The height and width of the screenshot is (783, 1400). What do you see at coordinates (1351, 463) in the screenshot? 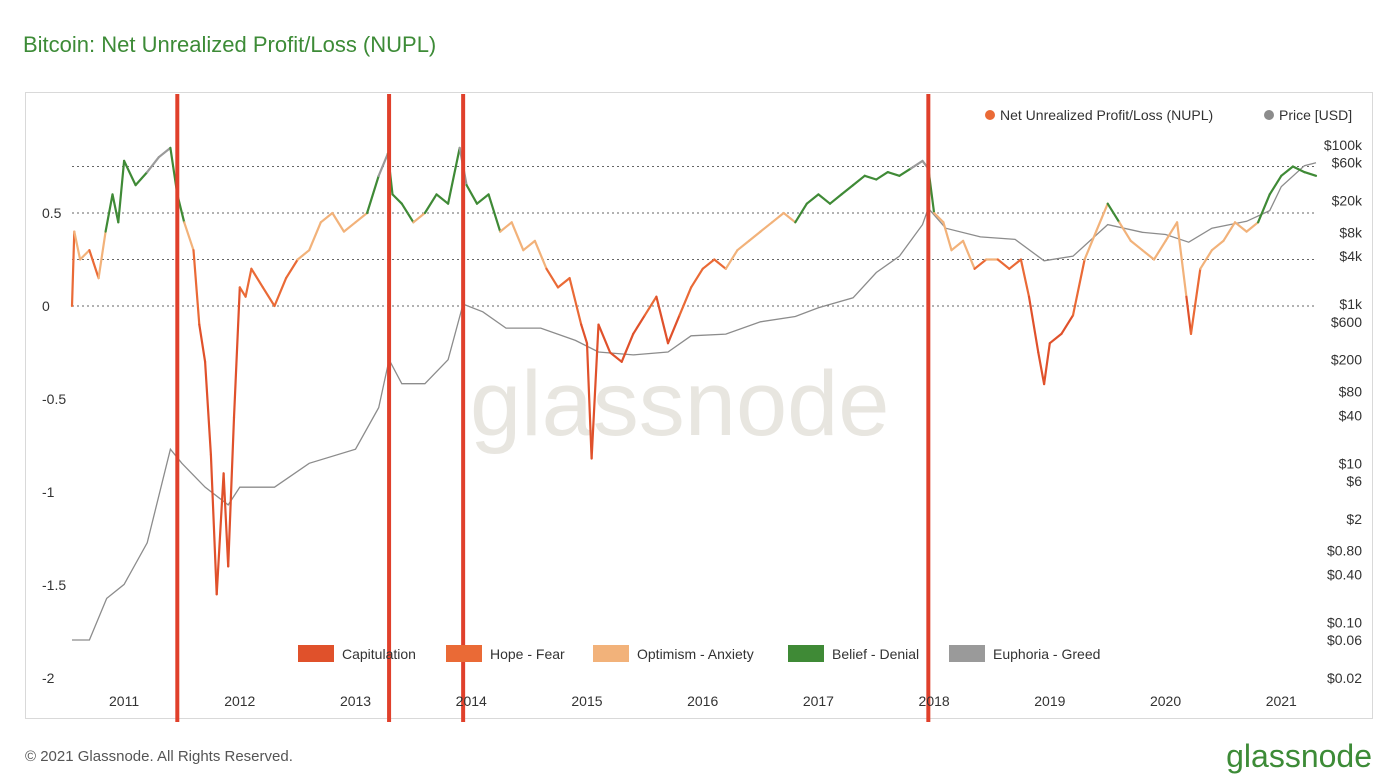
I see `right-tick-label: $10` at bounding box center [1351, 463].